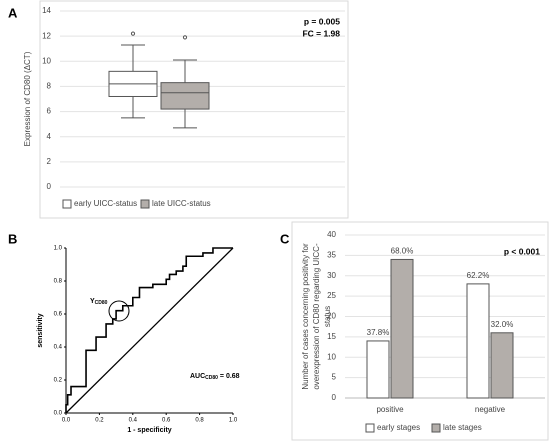 The width and height of the screenshot is (550, 444). What do you see at coordinates (331, 275) in the screenshot?
I see `y-tick-label: 30` at bounding box center [331, 275].